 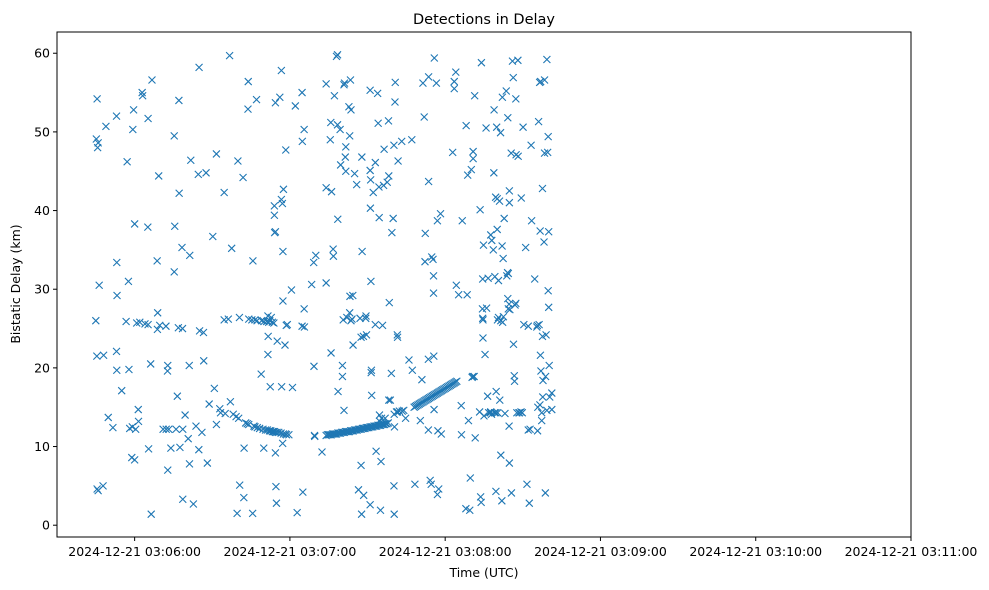 I want to click on y-tick-label: 30, so click(x=42, y=289).